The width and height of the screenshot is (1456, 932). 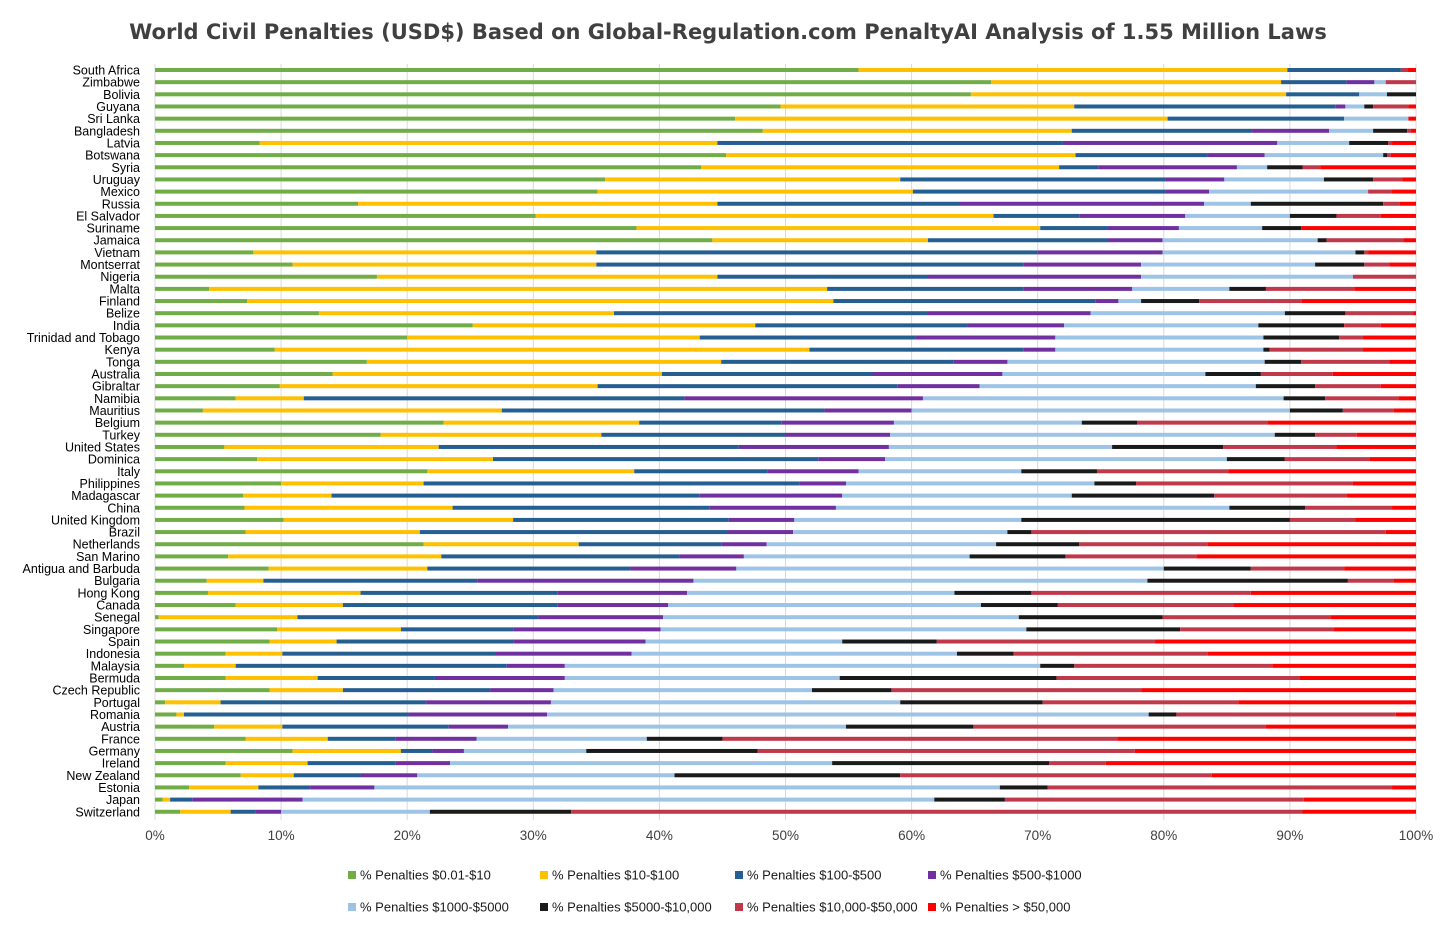 I want to click on category-label: Dominica, so click(x=114, y=460).